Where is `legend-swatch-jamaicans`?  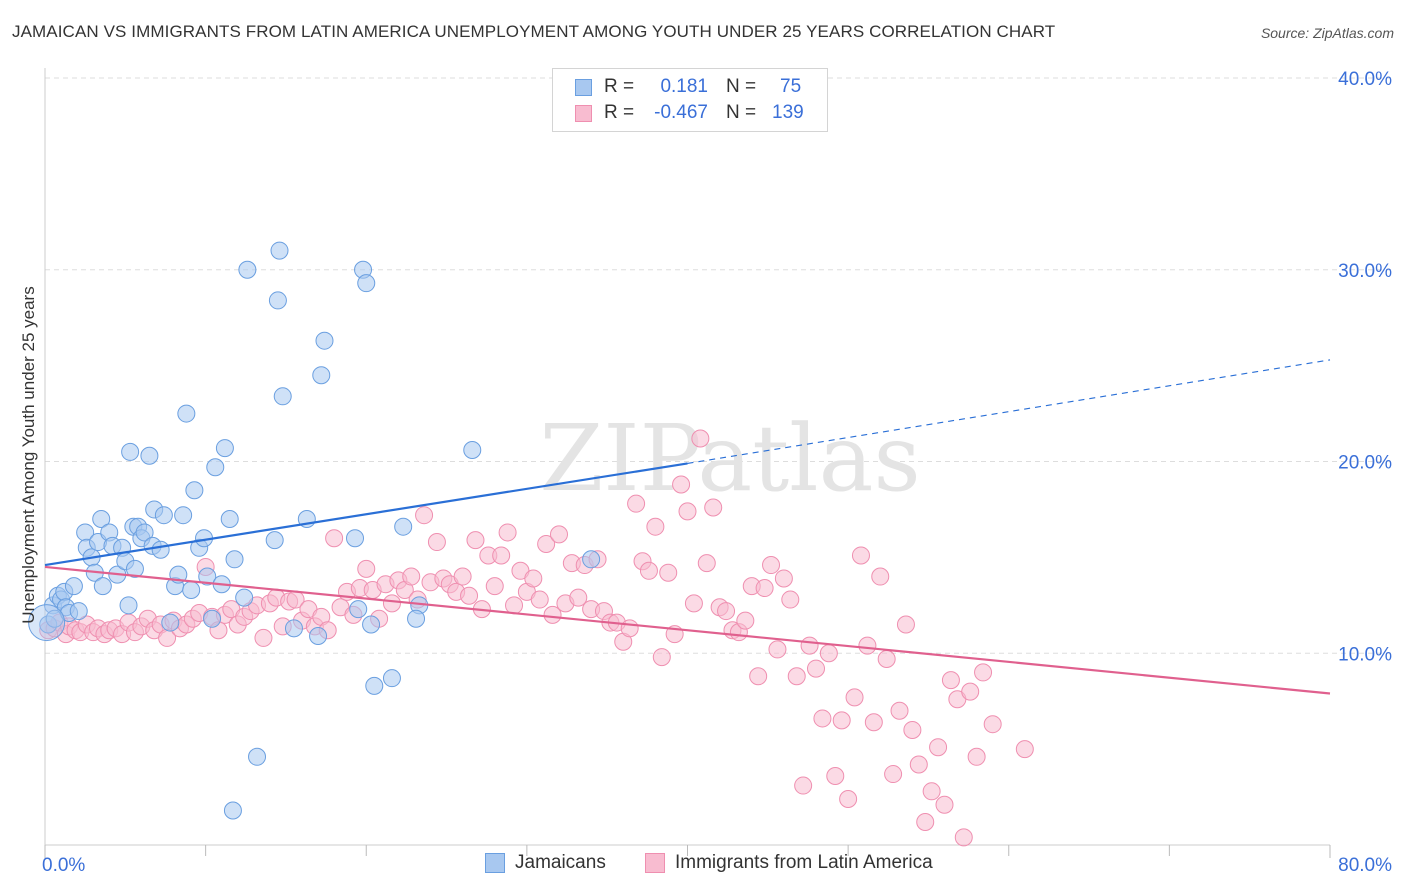 legend-swatch-jamaicans is located at coordinates (495, 863).